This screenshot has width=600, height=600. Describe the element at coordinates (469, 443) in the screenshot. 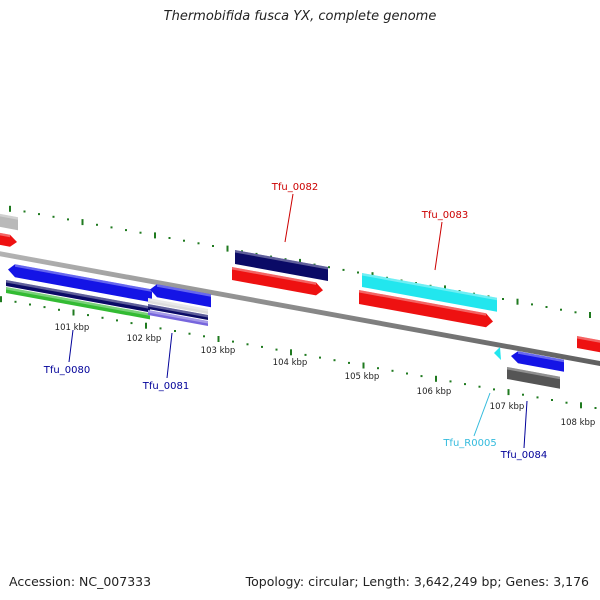

I see `gene-label-tfu-r0005: Tfu_R0005` at that location.